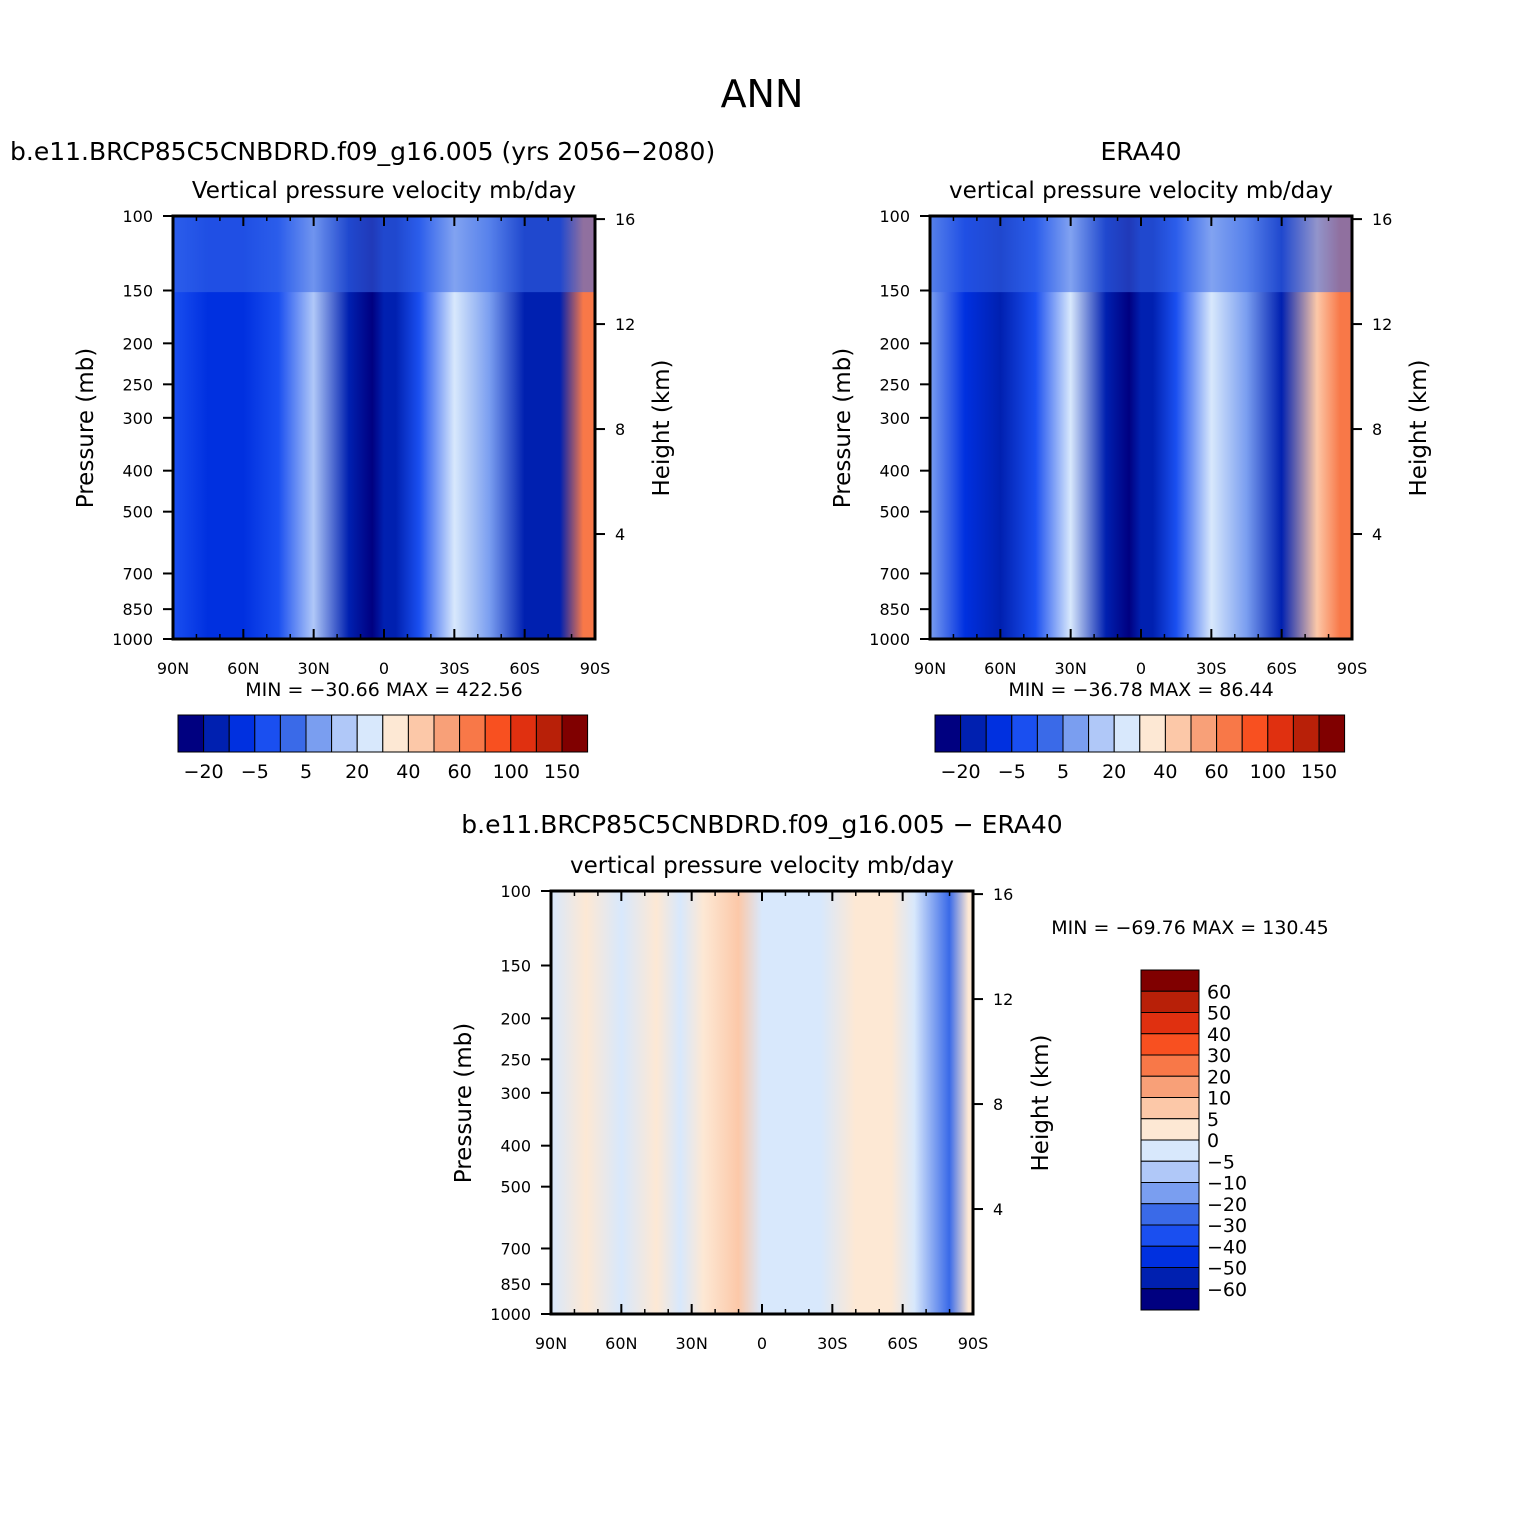 The height and width of the screenshot is (1525, 1525). Describe the element at coordinates (1219, 1014) in the screenshot. I see `colorbar-label: 50` at that location.